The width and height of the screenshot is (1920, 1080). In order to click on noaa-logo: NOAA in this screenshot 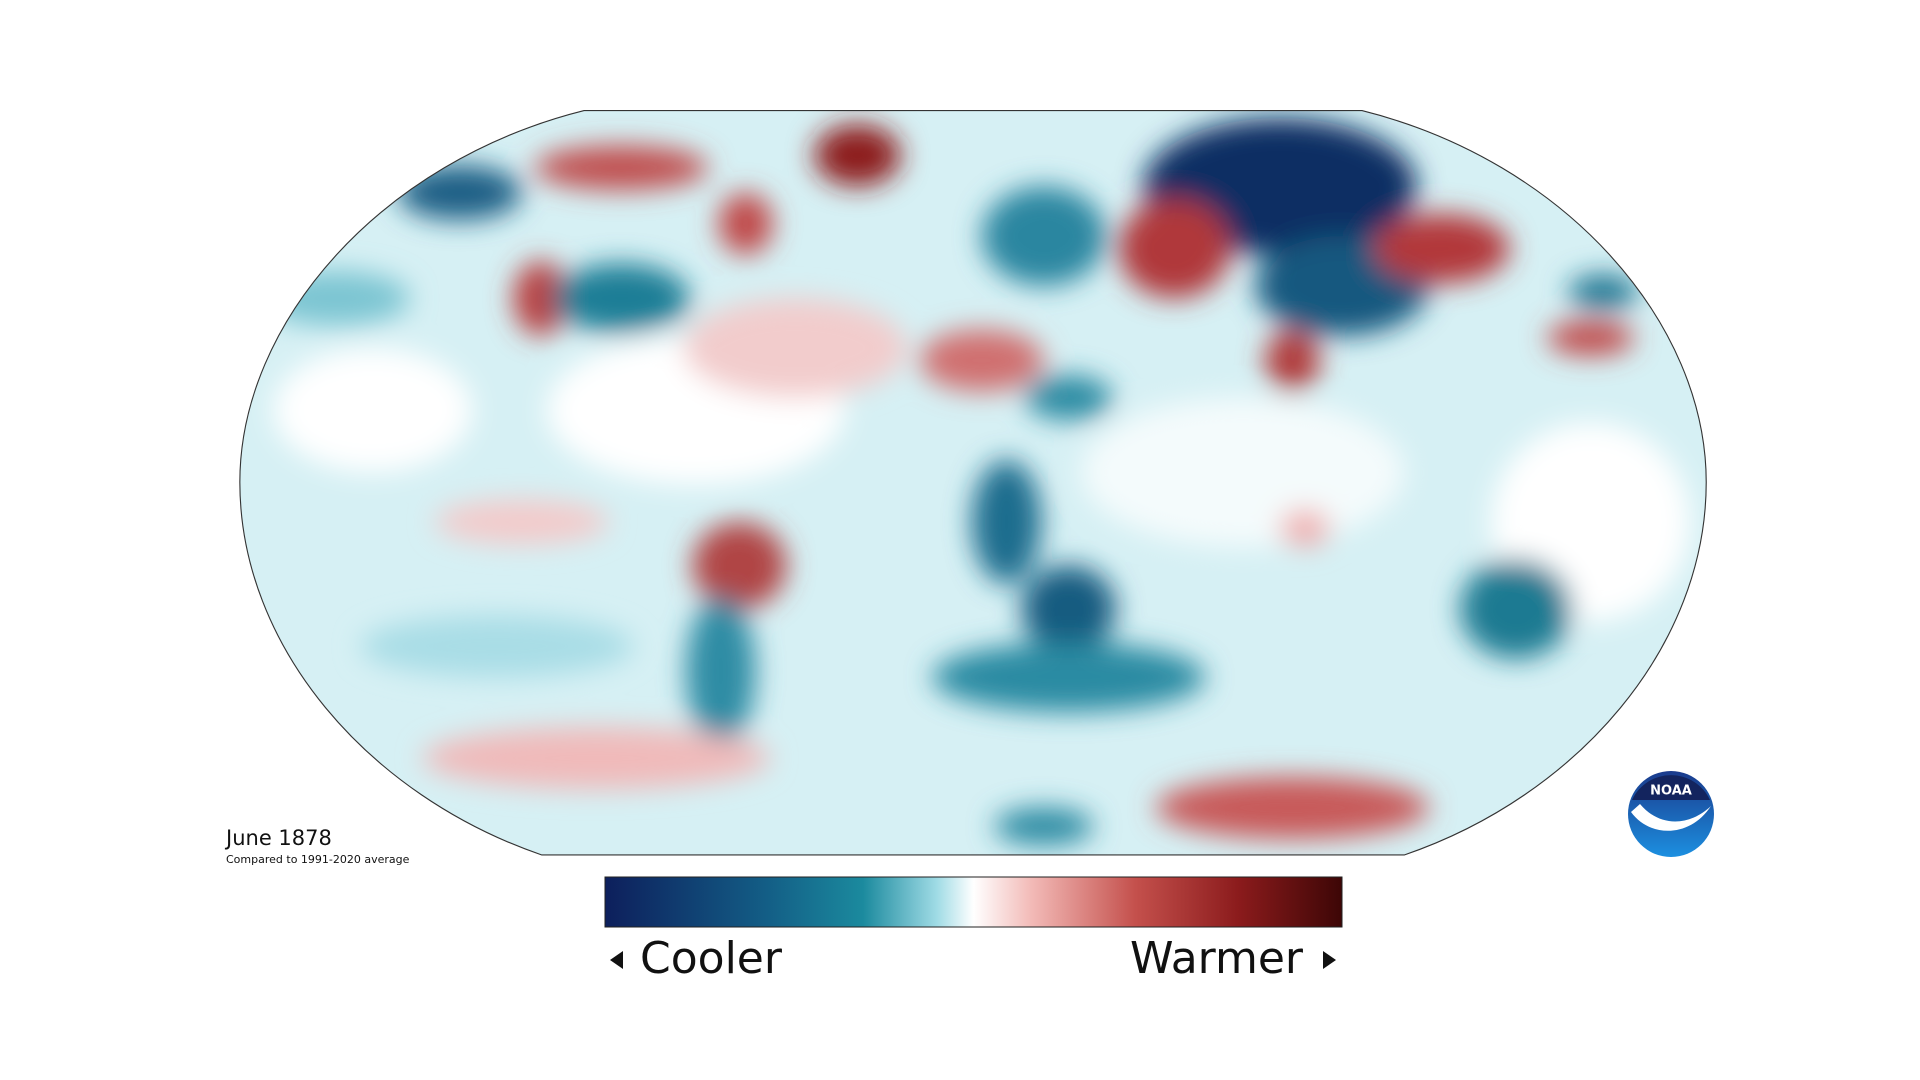, I will do `click(1671, 814)`.